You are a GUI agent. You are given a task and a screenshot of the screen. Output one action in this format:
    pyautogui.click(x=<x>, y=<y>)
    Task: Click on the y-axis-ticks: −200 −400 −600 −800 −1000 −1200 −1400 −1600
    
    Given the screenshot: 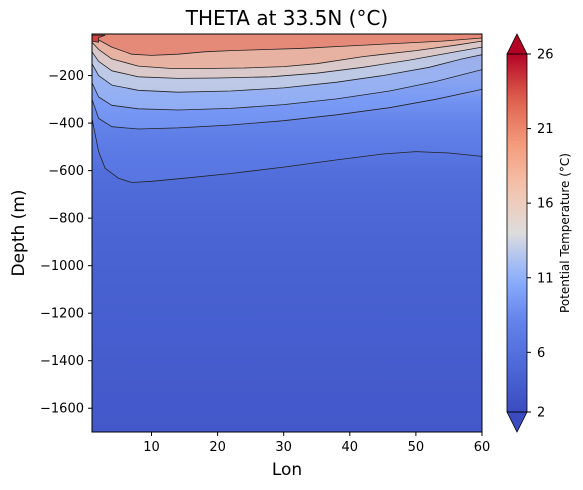 What is the action you would take?
    pyautogui.click(x=66, y=243)
    